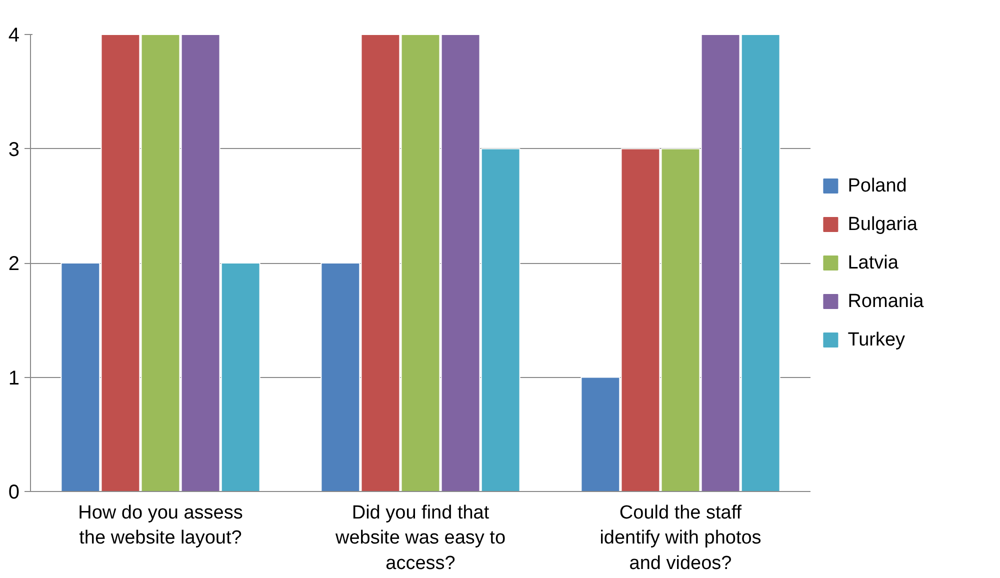 The image size is (1000, 578). Describe the element at coordinates (886, 301) in the screenshot. I see `legend-label: Romania` at that location.